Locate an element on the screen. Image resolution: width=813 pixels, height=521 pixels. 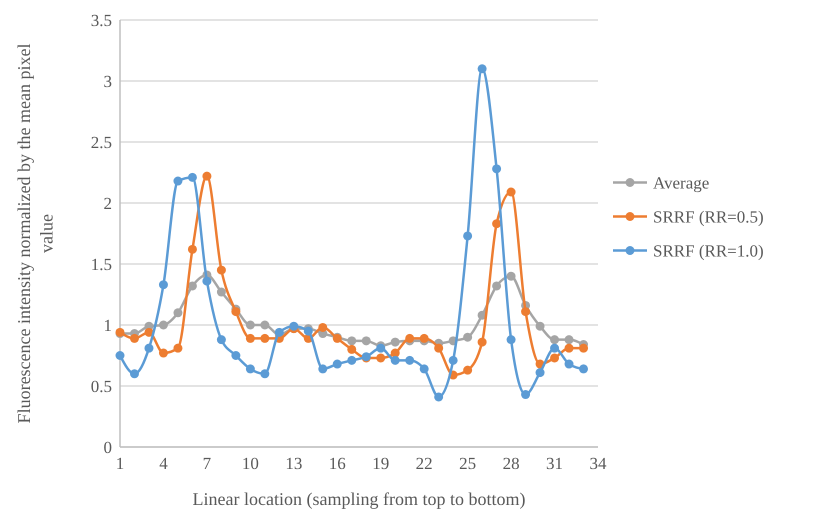
y-tick-label: 0 is located at coordinates (108, 447).